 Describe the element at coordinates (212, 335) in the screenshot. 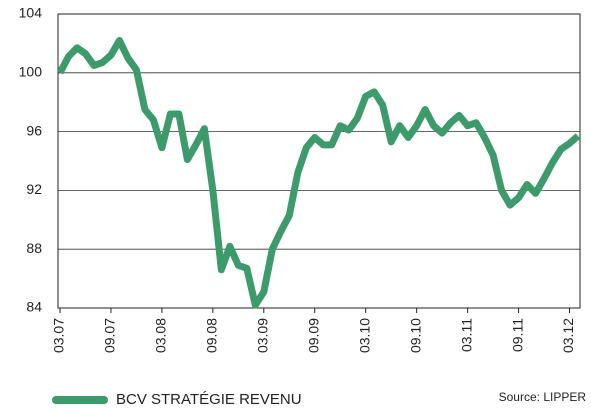

I see `x-tick-label: 09.08` at that location.